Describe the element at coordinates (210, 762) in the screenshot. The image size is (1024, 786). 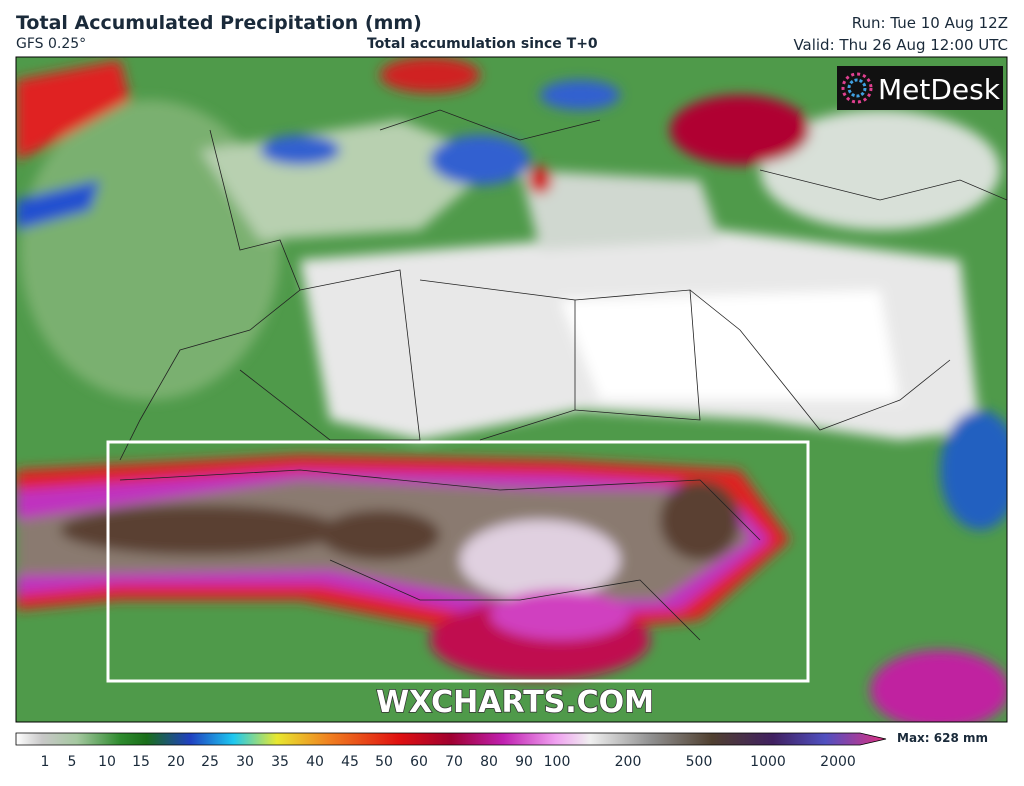
I see `scale-label: 25` at that location.